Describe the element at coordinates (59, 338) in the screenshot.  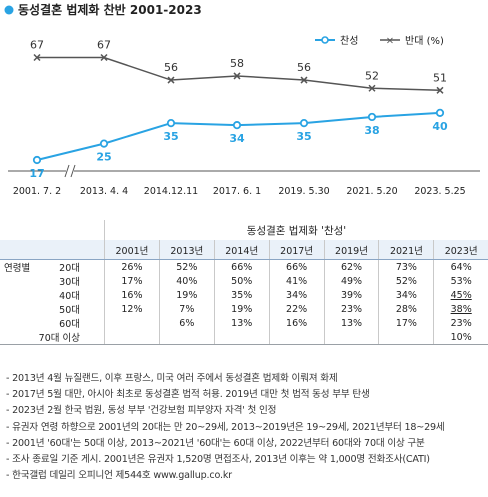
I see `age-label: 70대 이상` at that location.